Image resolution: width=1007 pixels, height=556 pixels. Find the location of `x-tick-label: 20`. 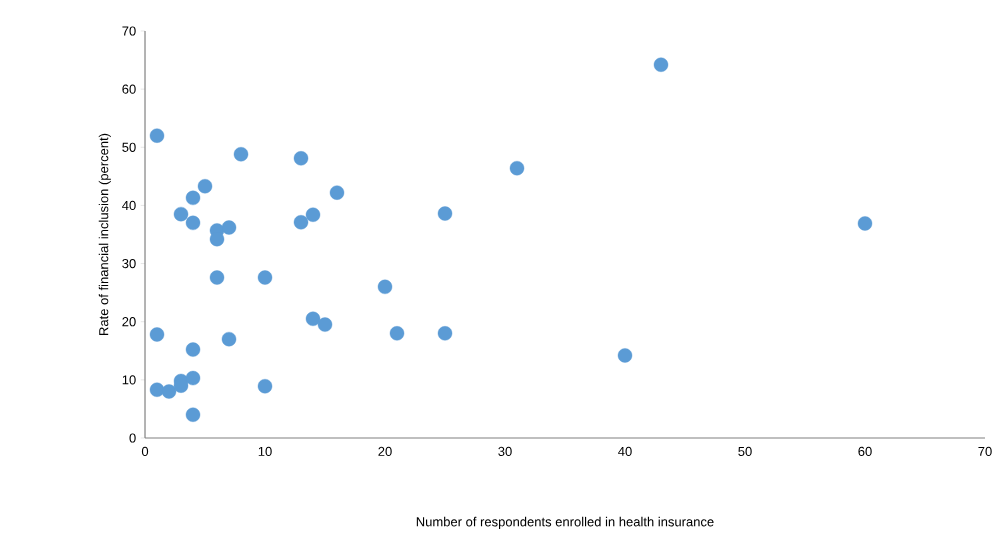

x-tick-label: 20 is located at coordinates (385, 451).